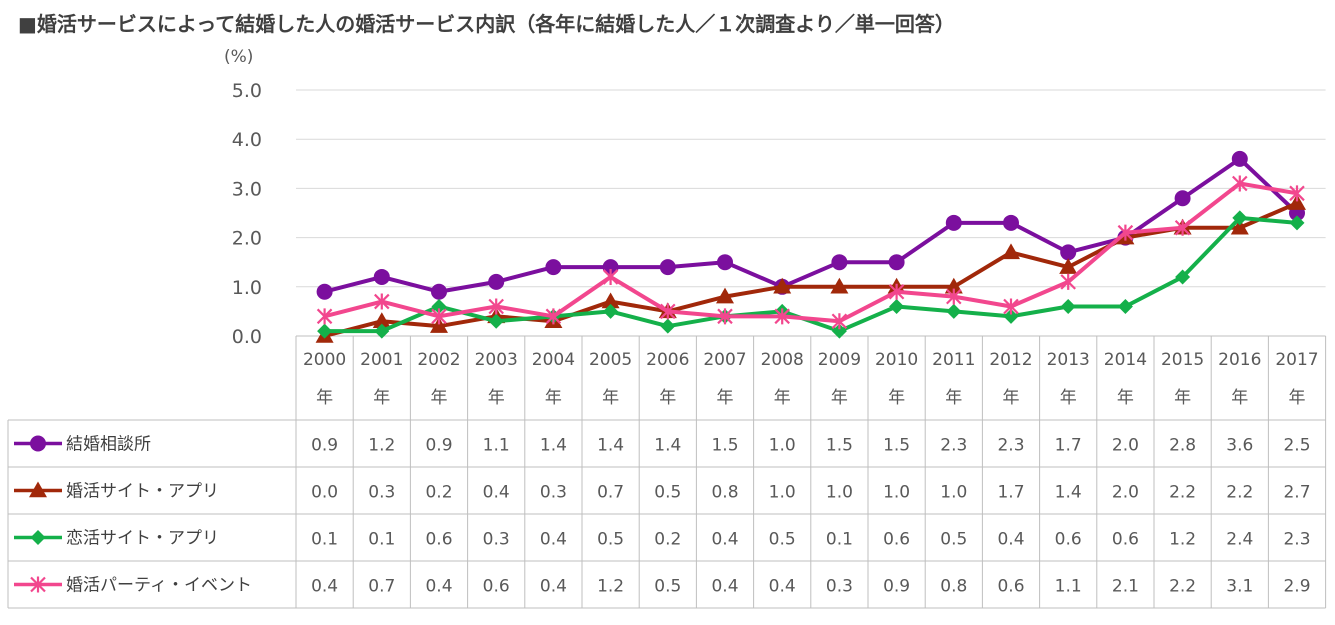 Image resolution: width=1335 pixels, height=625 pixels. What do you see at coordinates (1239, 446) in the screenshot?
I see `data-table-cell: 3.6` at bounding box center [1239, 446].